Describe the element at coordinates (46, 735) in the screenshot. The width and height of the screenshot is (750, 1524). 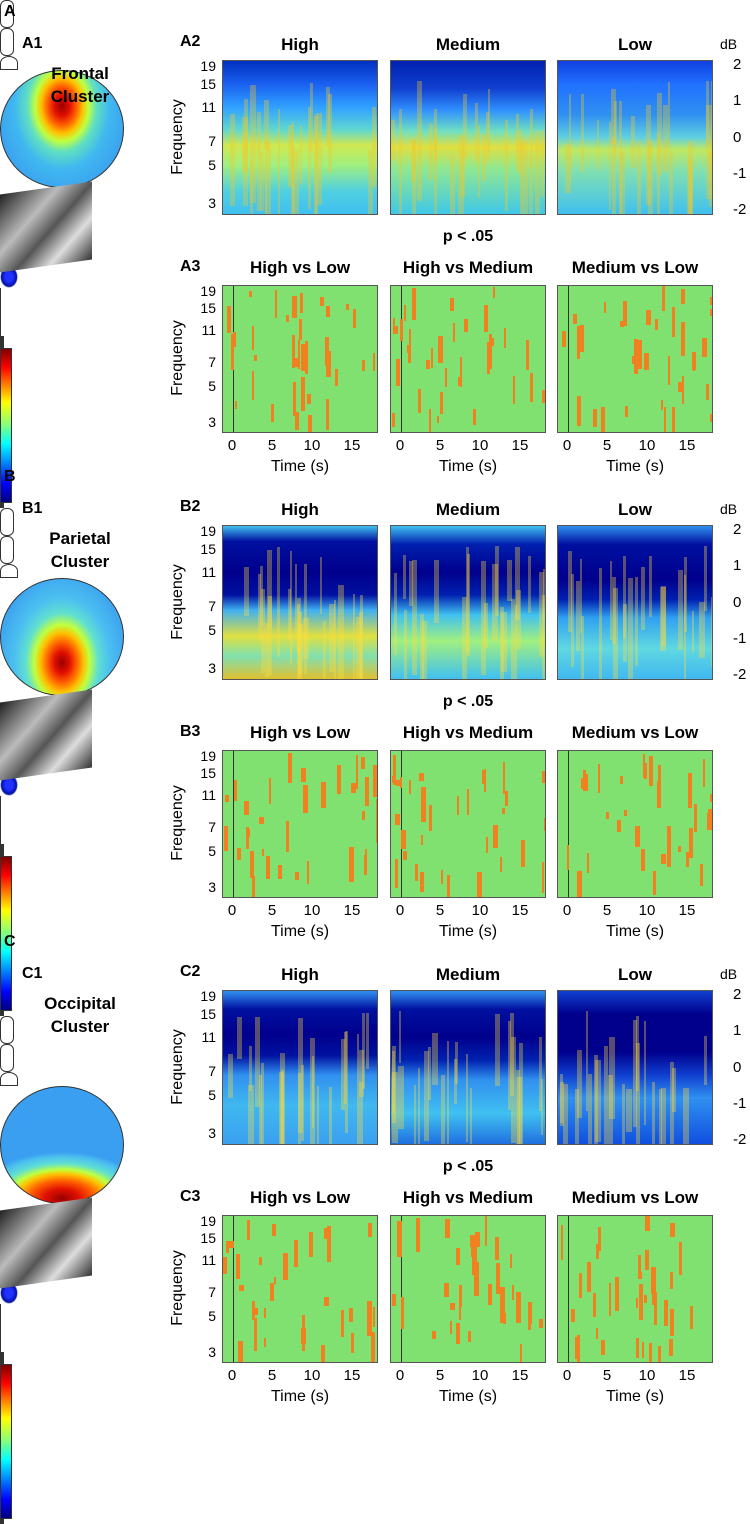
I see `brain-image` at that location.